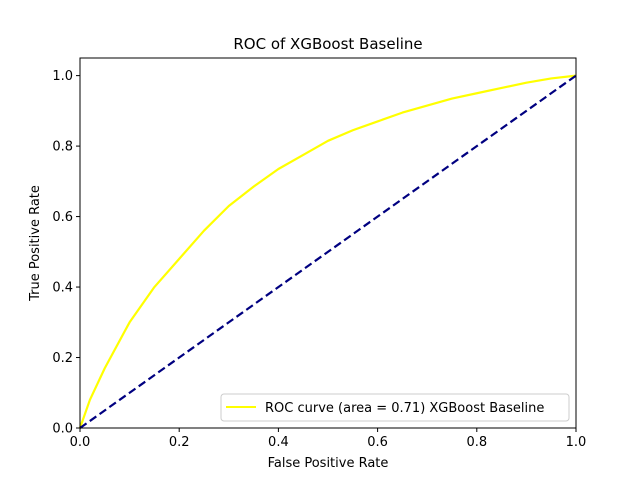 The width and height of the screenshot is (640, 480). What do you see at coordinates (62, 76) in the screenshot?
I see `y-tick-label: 1.0` at bounding box center [62, 76].